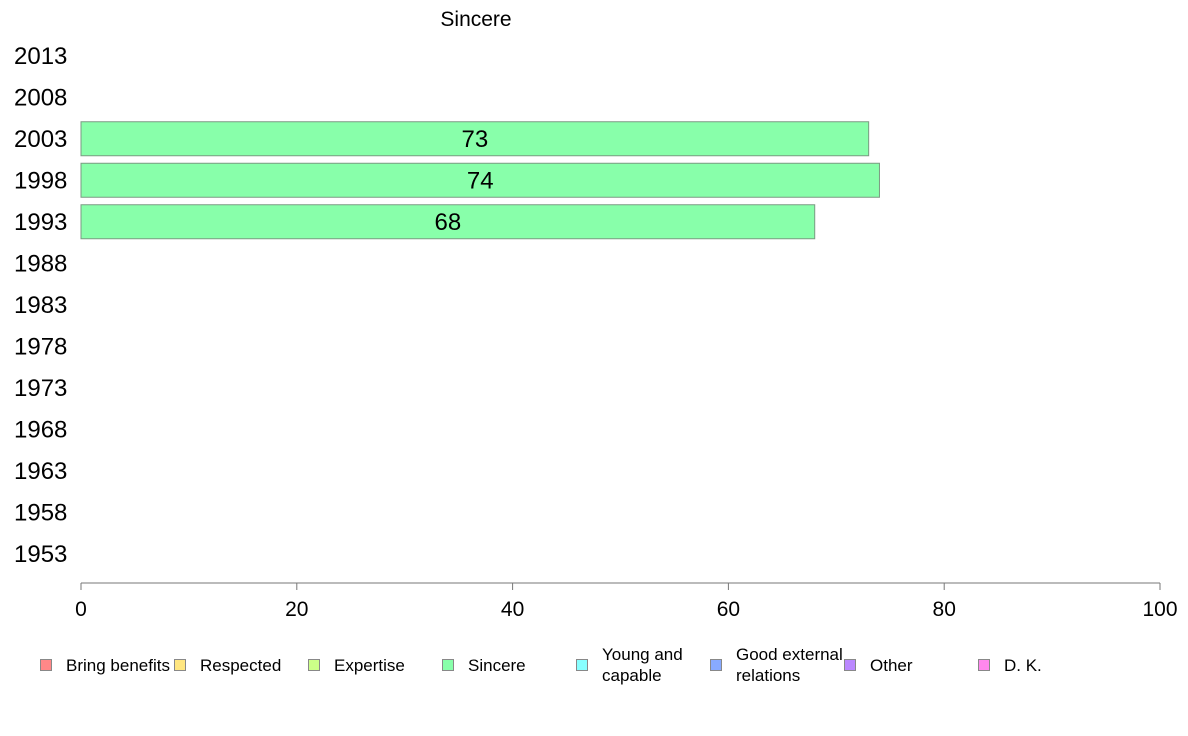  I want to click on y-tick-label: 1998, so click(40, 180).